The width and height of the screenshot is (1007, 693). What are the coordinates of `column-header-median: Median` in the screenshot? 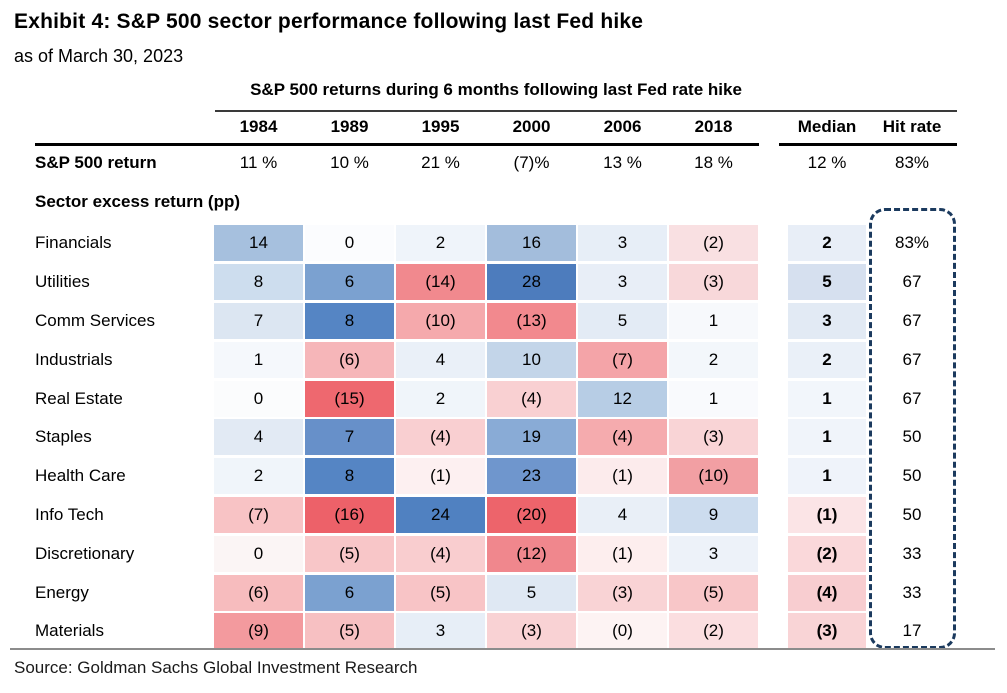 It's located at (827, 126).